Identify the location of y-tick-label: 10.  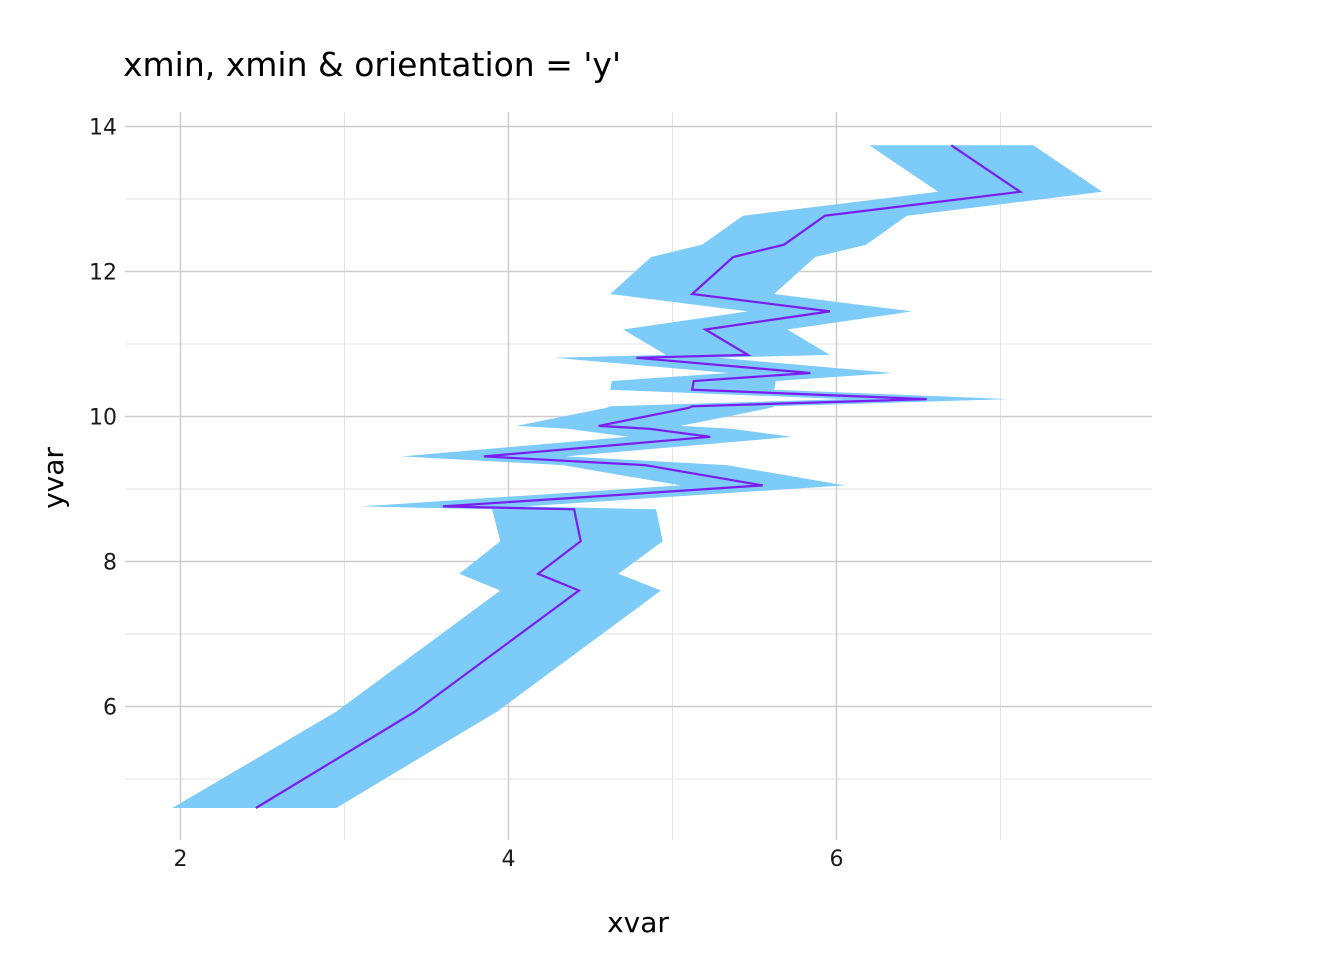
(103, 418).